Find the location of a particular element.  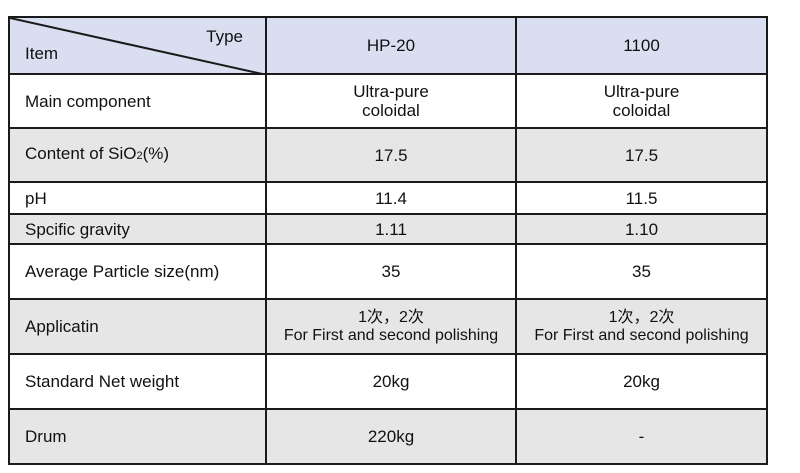

table-row: Average Particle size(nm) 35 35 is located at coordinates (388, 271).